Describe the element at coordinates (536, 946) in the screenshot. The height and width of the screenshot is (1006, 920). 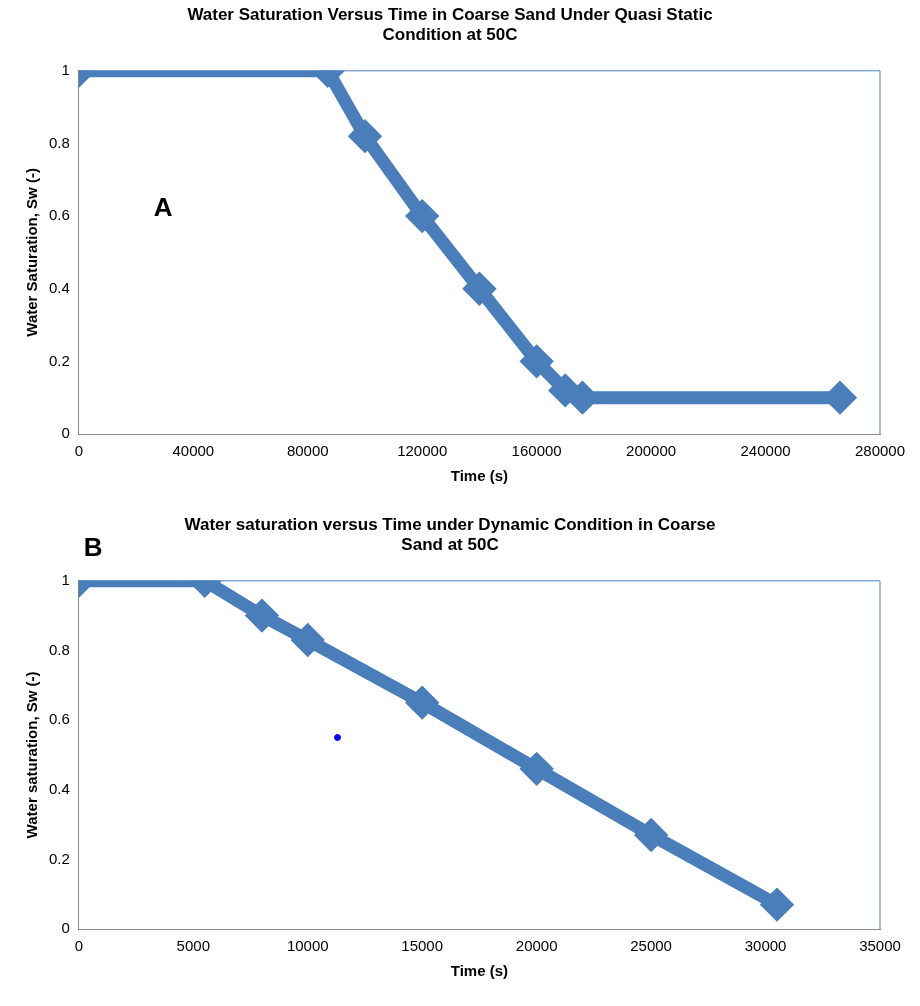
I see `x-tick-label: 20000` at that location.